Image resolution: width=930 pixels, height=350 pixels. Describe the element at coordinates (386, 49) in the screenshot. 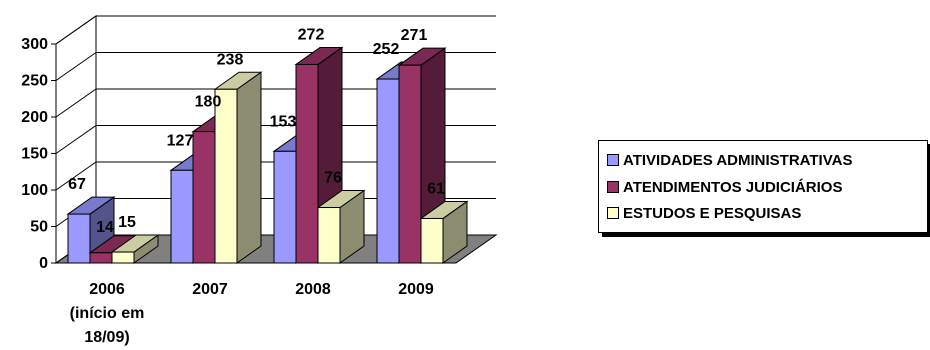

I see `data-label: 252` at that location.